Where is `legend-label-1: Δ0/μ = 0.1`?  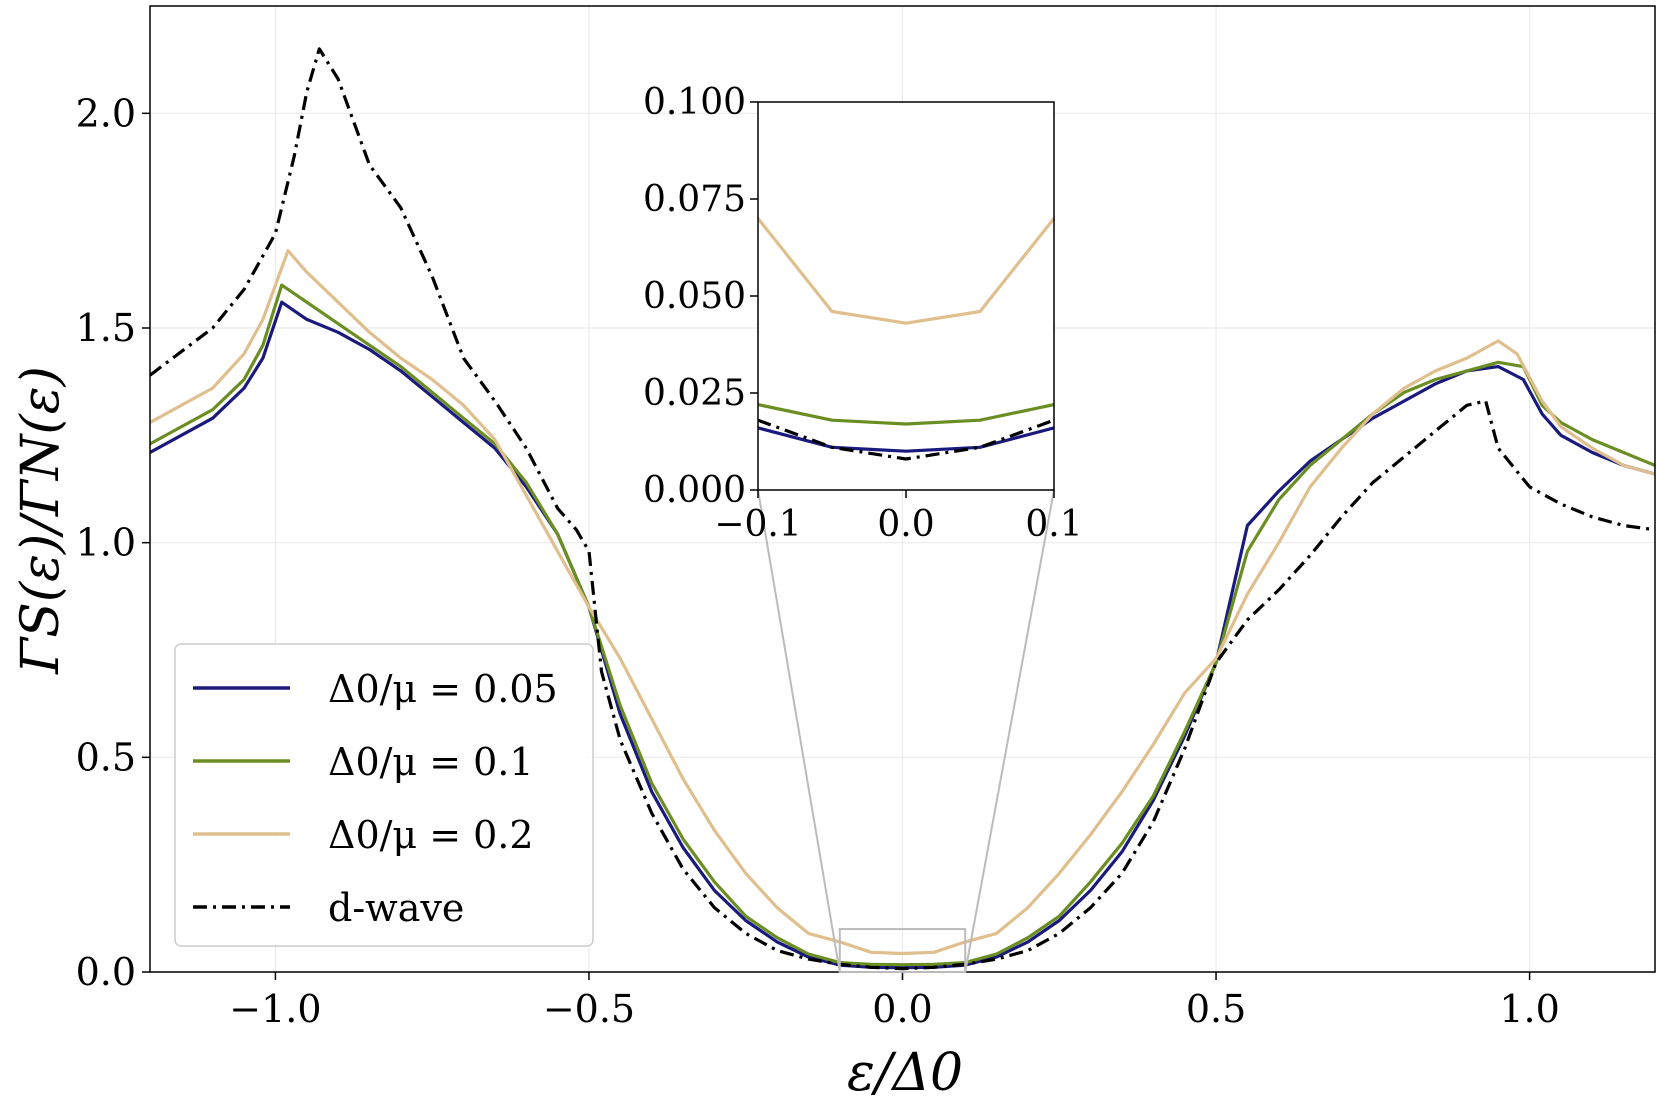
legend-label-1: Δ0/μ = 0.1 is located at coordinates (431, 762).